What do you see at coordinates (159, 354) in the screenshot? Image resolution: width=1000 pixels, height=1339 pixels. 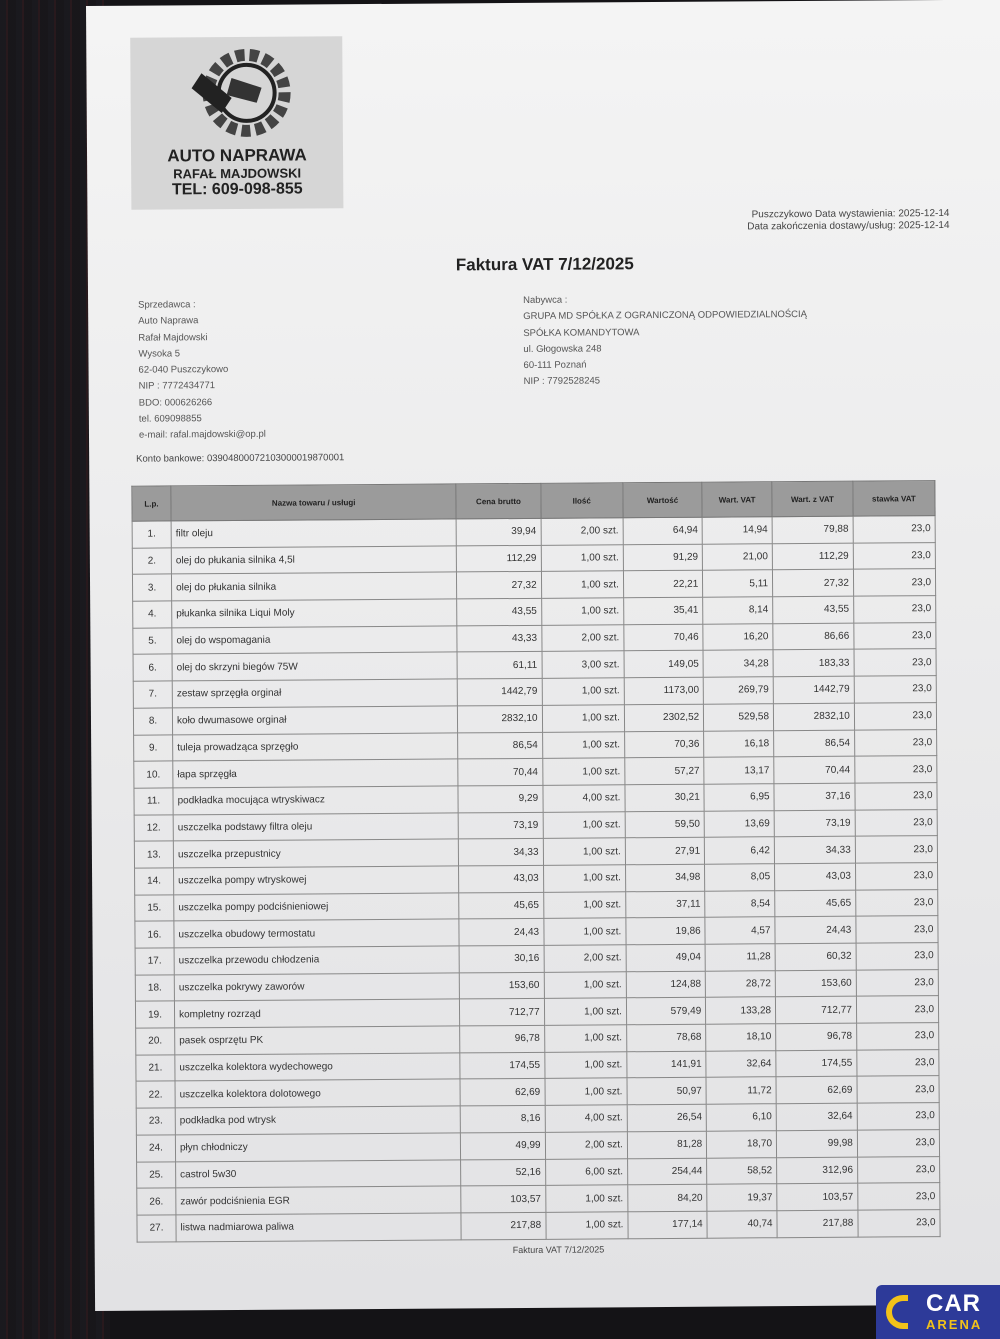 I see `seller-line: Wysoka 5` at bounding box center [159, 354].